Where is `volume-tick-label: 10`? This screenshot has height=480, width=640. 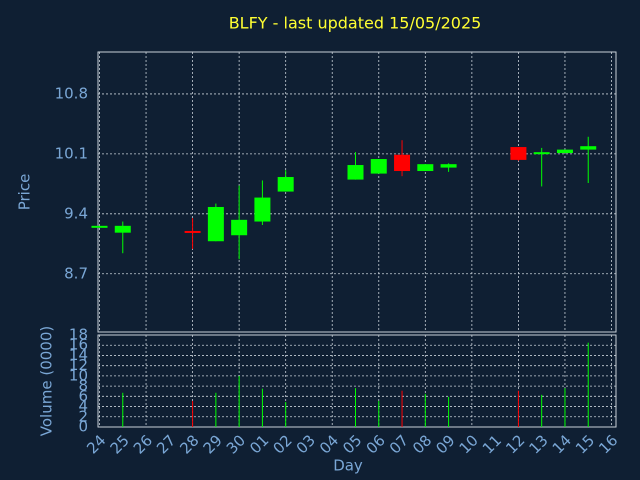
volume-tick-label: 10 is located at coordinates (78, 375).